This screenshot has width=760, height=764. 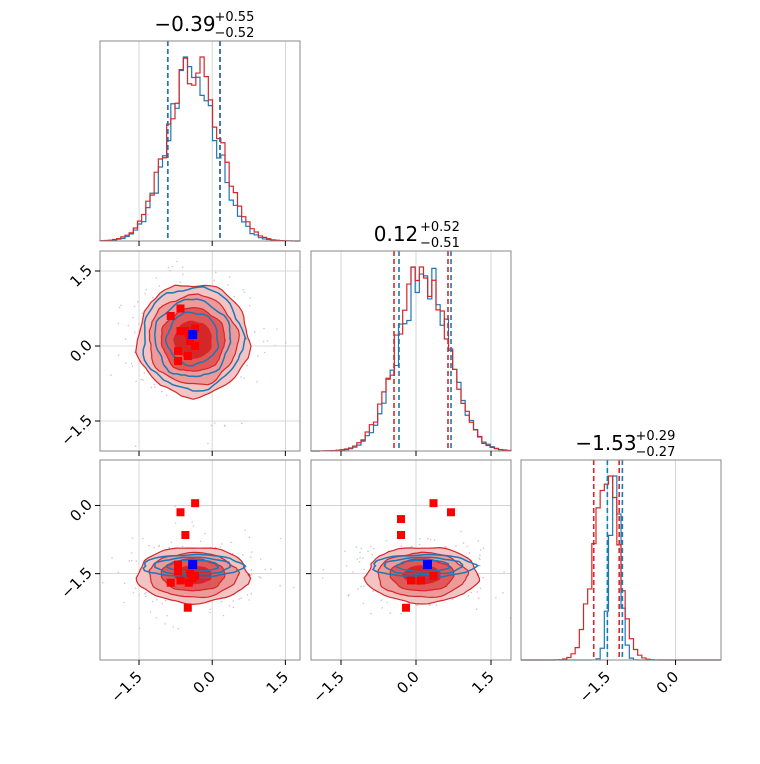 I want to click on histogram-blue-p1, so click(x=200, y=149).